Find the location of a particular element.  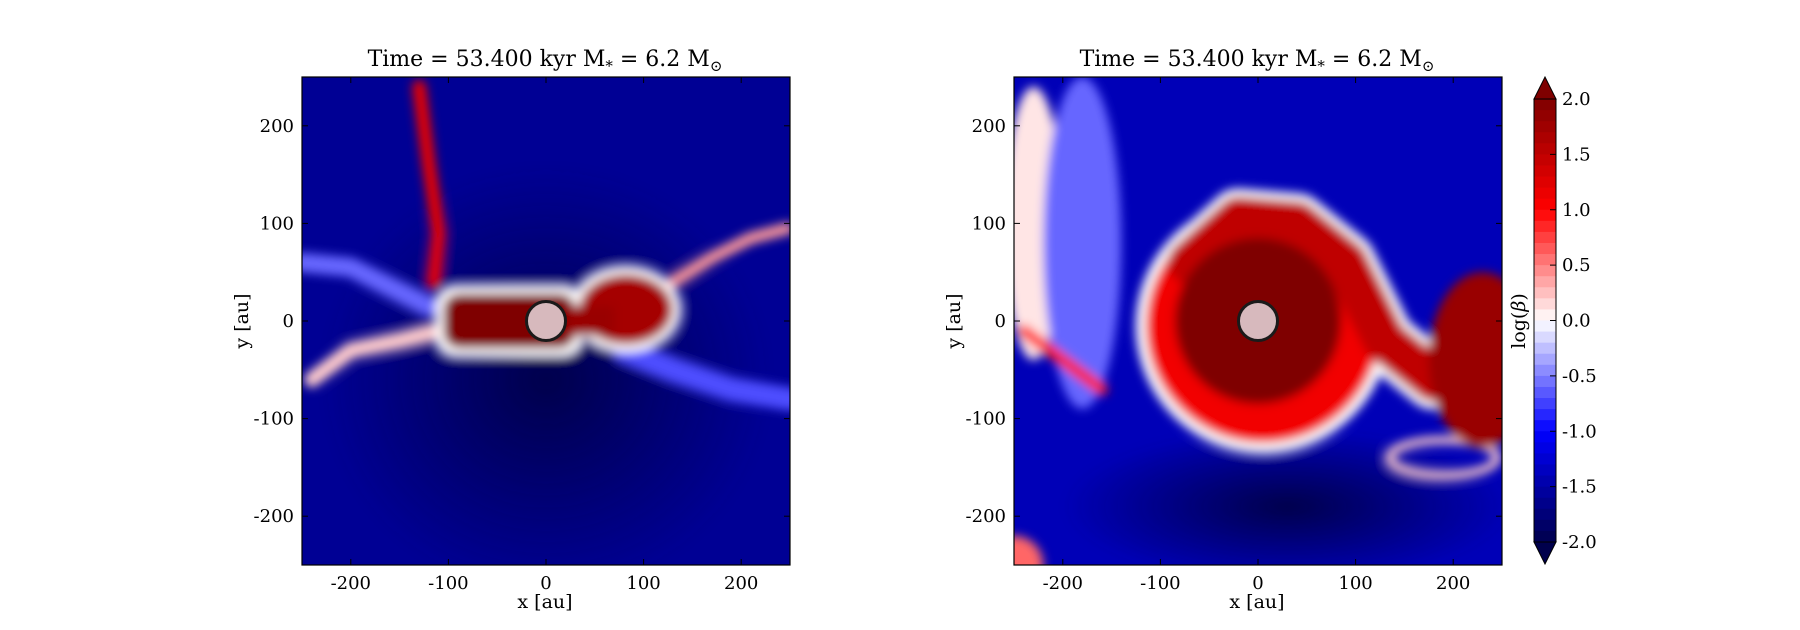

lower-left-streak is located at coordinates (1062, 360).